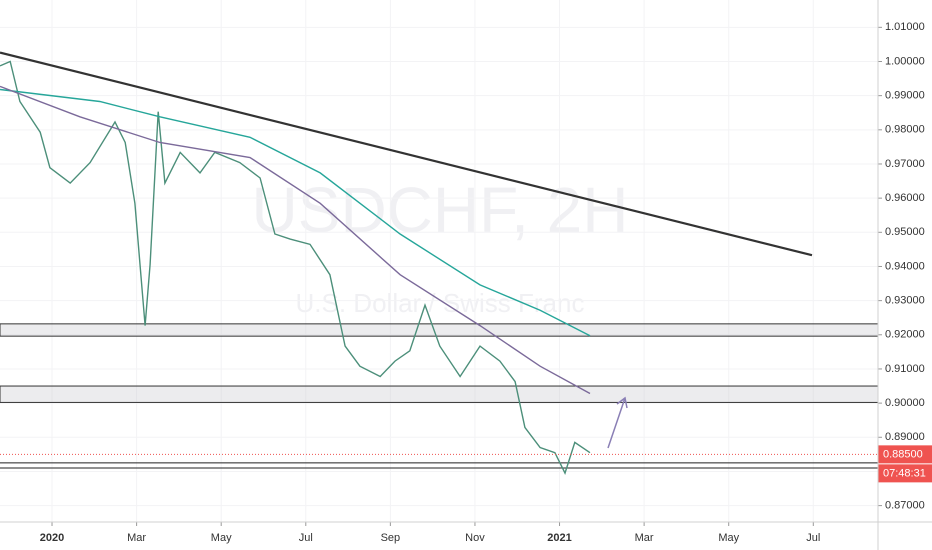 This screenshot has width=932, height=550. I want to click on y-tick-label: 0.91000, so click(905, 369).